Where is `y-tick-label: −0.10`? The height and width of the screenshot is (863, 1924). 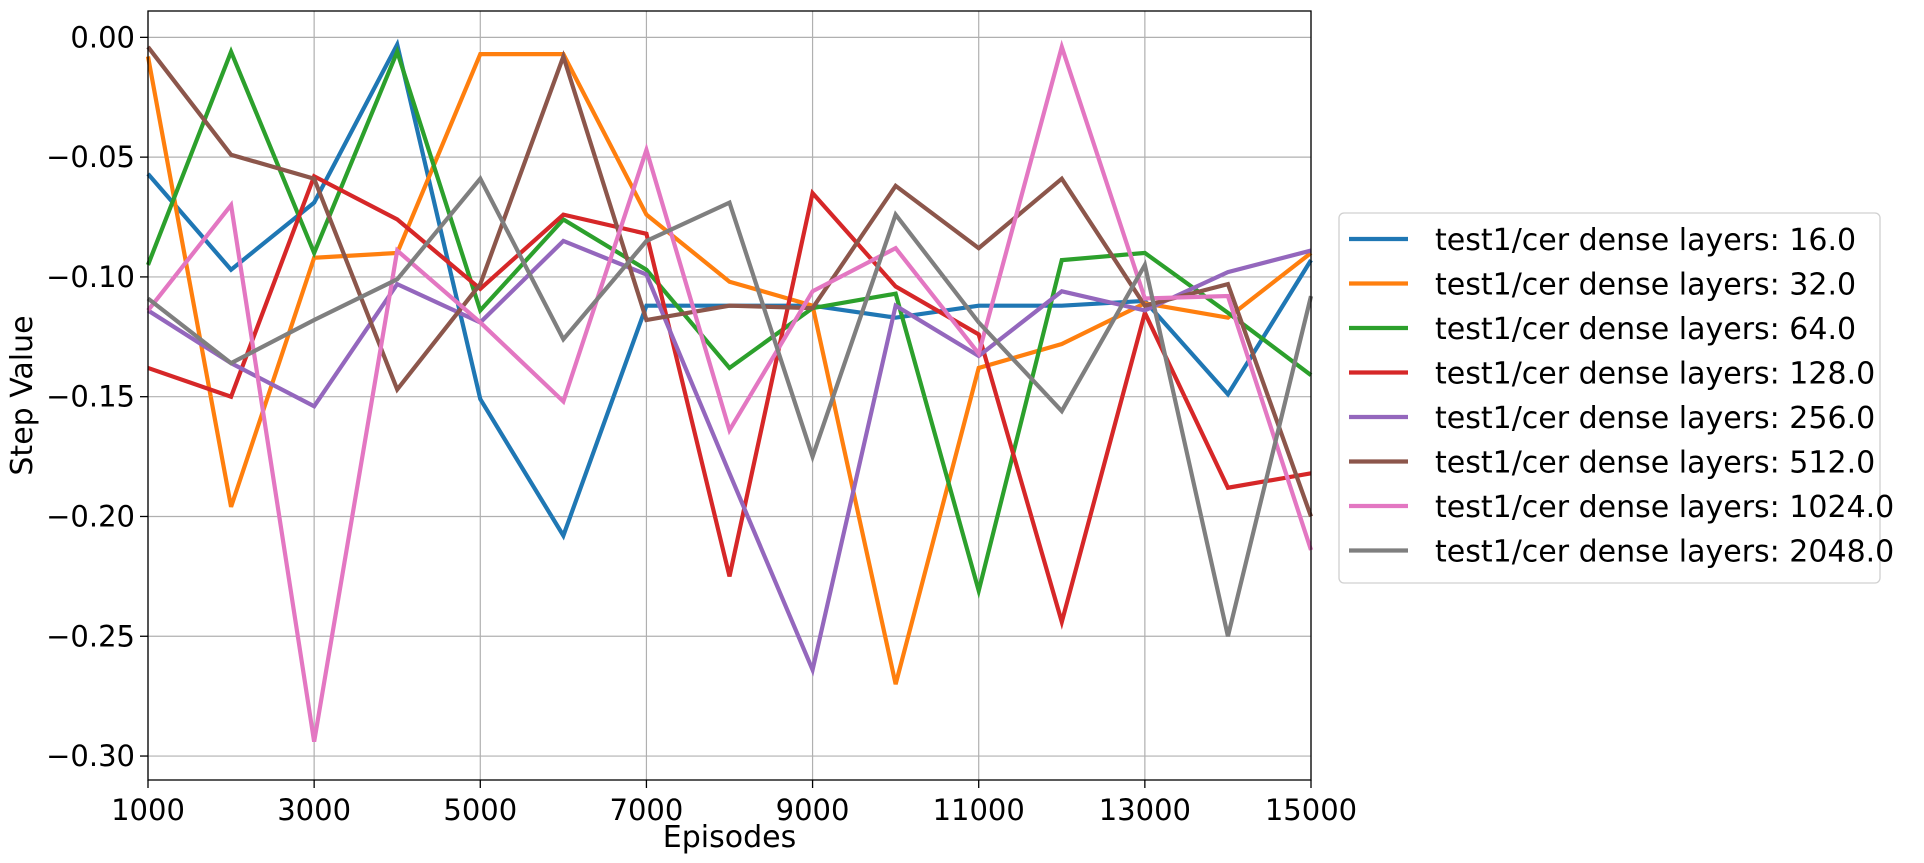
y-tick-label: −0.10 is located at coordinates (90, 277).